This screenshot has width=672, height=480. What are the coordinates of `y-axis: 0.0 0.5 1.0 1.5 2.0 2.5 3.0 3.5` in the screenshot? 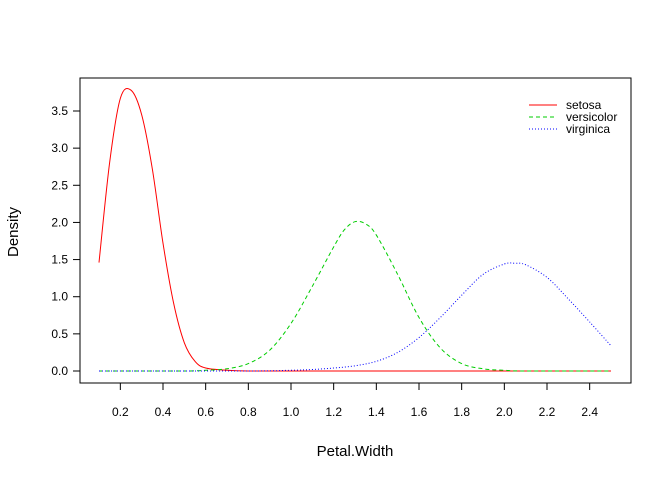 It's located at (66, 241).